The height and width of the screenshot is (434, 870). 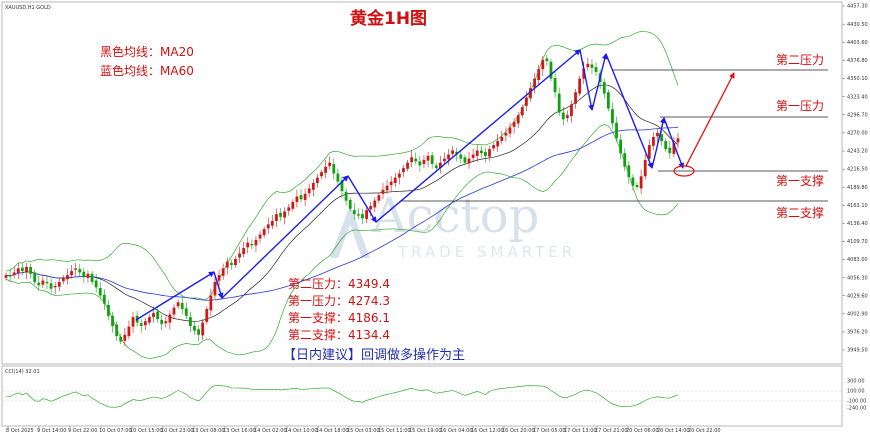 I want to click on y-tick-label: 4002.90, so click(x=857, y=314).